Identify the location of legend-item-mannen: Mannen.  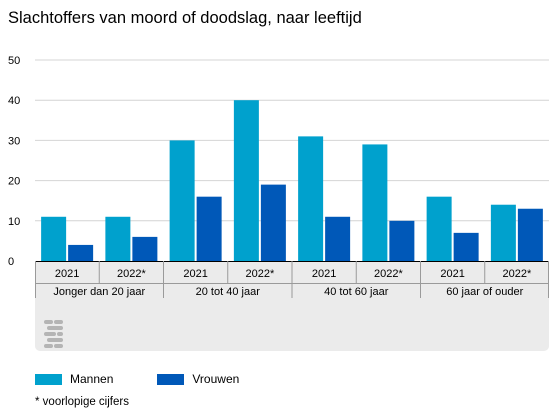
(74, 379).